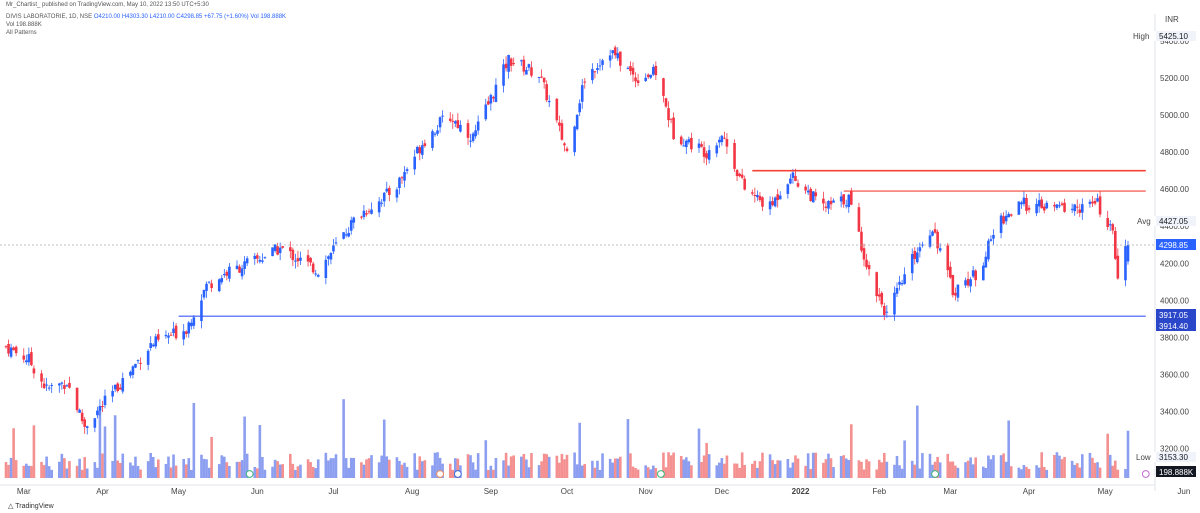 Image resolution: width=1200 pixels, height=513 pixels. Describe the element at coordinates (257, 491) in the screenshot. I see `x-tick-label: Jun` at that location.